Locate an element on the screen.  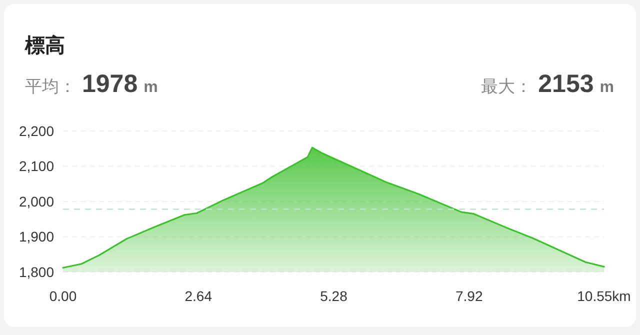
y-tick-label: 2,100 is located at coordinates (36, 166).